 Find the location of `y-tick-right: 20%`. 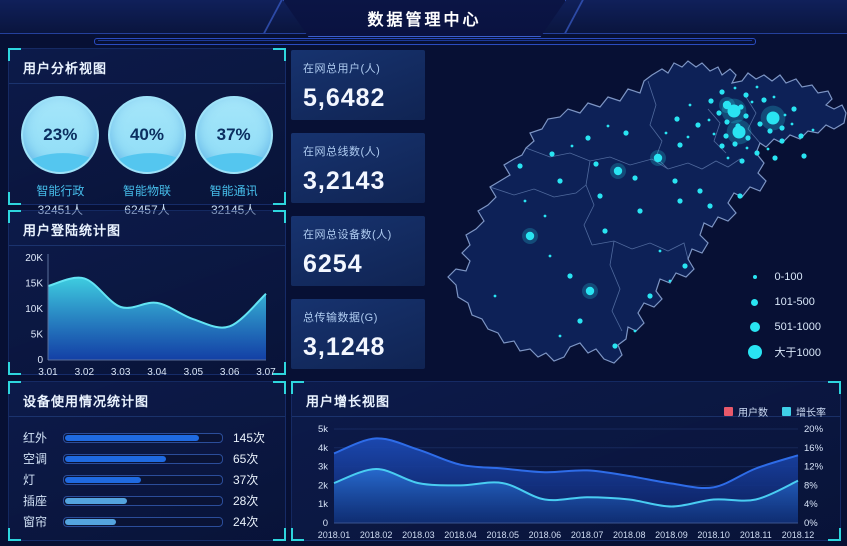

y-tick-right: 20% is located at coordinates (814, 429).